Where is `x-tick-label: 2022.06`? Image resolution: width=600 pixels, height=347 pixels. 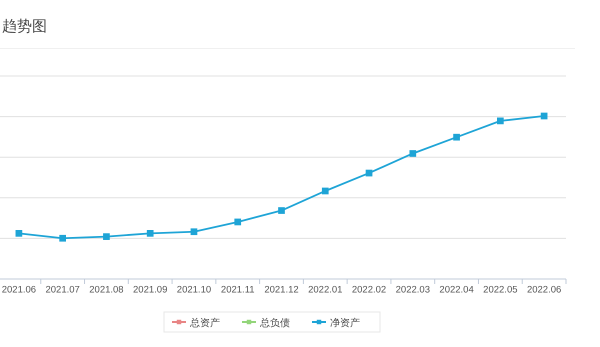 x-tick-label: 2022.06 is located at coordinates (544, 290).